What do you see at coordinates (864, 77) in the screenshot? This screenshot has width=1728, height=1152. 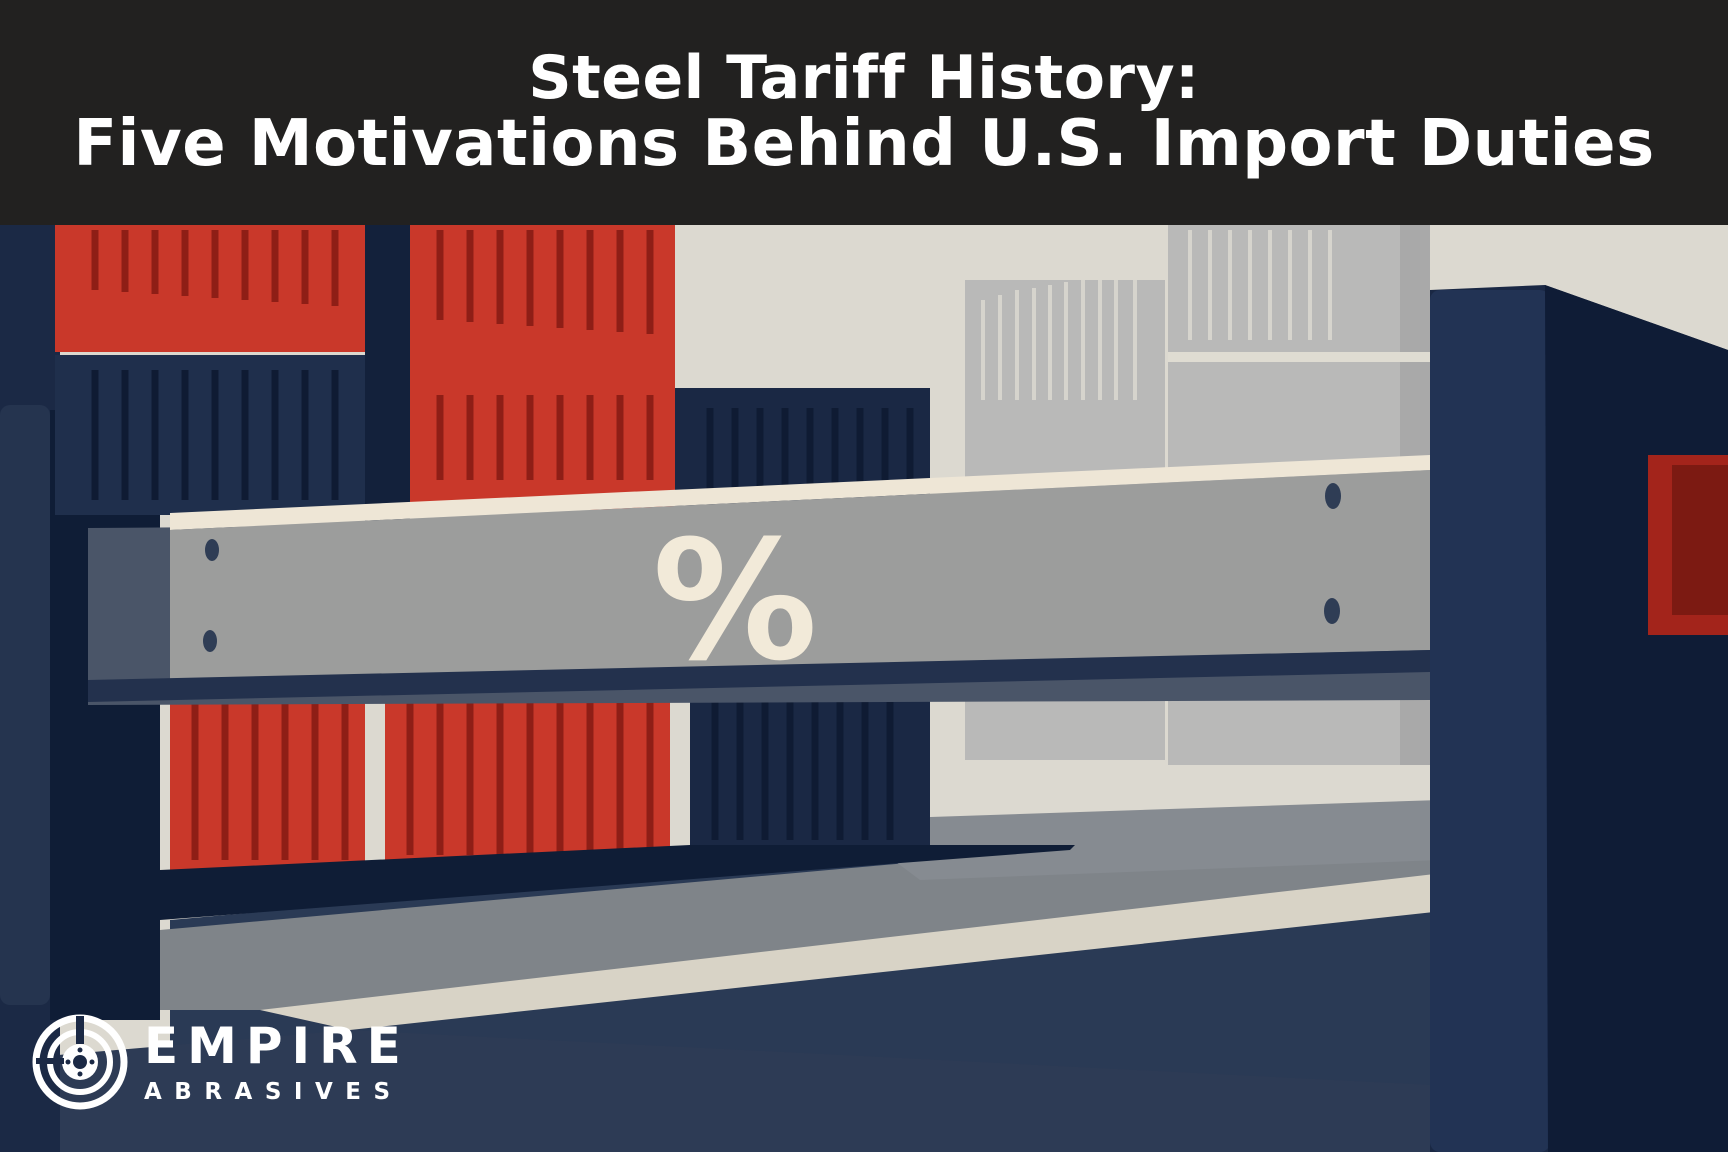 I see `title-line-1: Steel Tariff History:` at bounding box center [864, 77].